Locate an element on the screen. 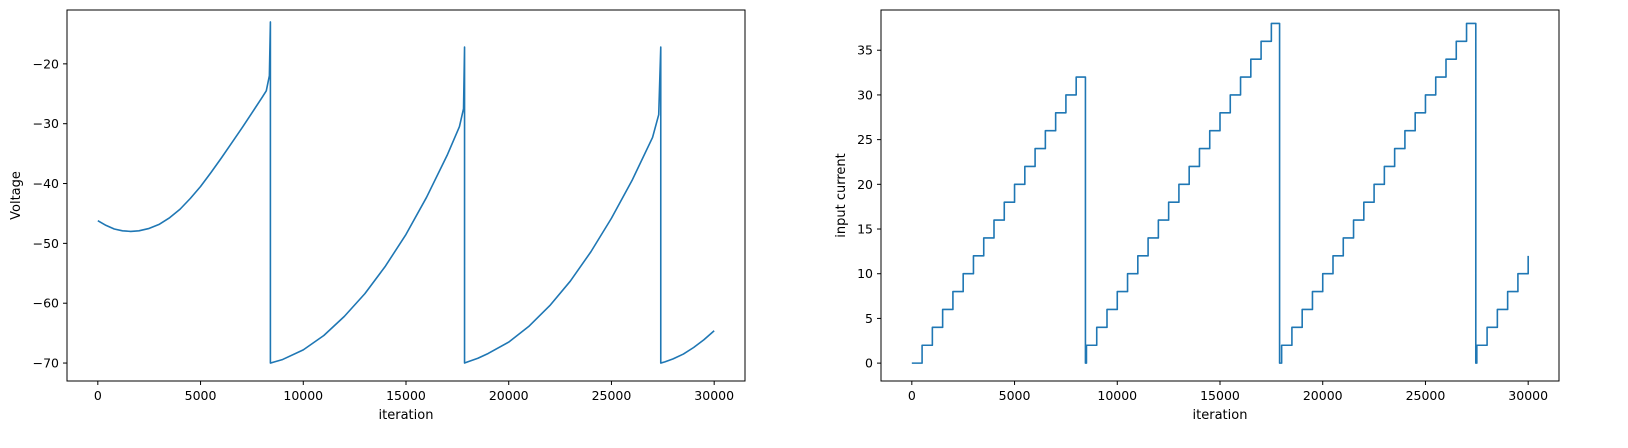 This screenshot has width=1628, height=448. input-current-y-tick-label: 25 is located at coordinates (865, 139).